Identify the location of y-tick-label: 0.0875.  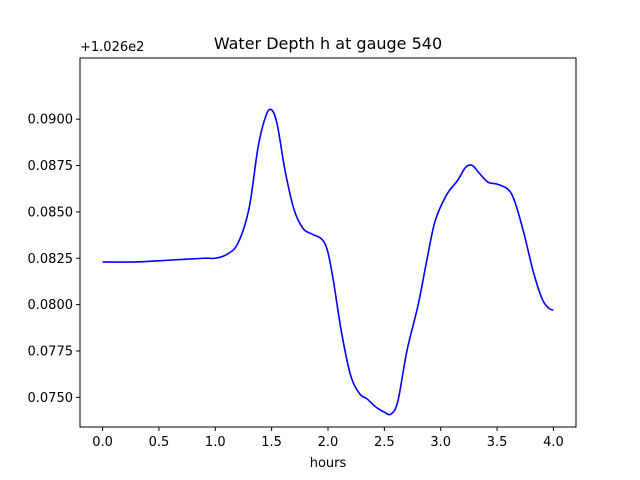
(51, 166).